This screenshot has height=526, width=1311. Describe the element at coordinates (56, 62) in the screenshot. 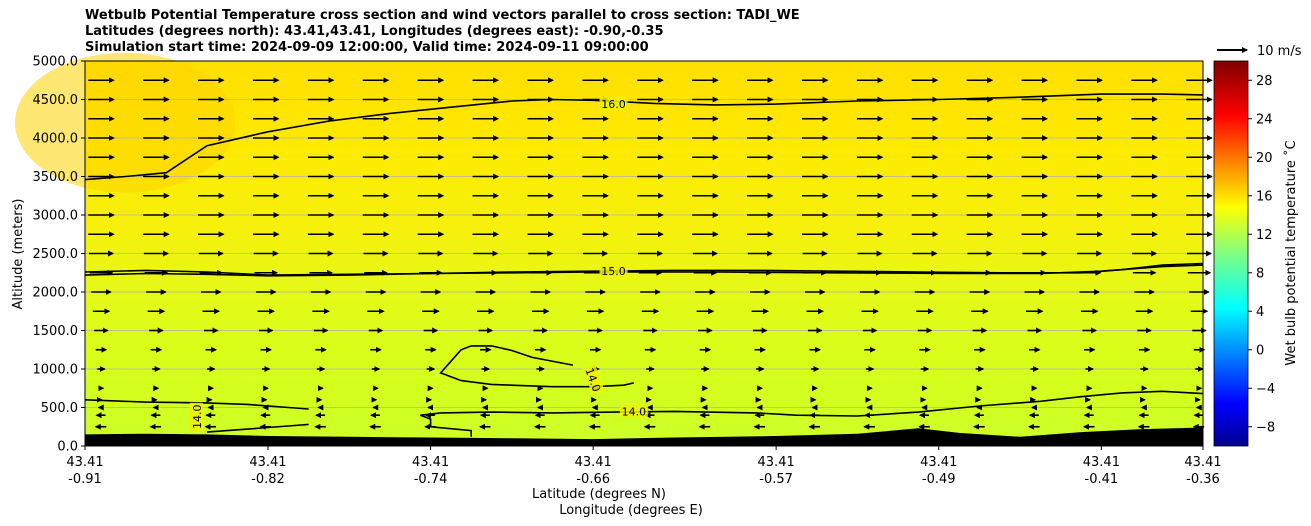

I see `y-tick-label: 5000.0` at that location.